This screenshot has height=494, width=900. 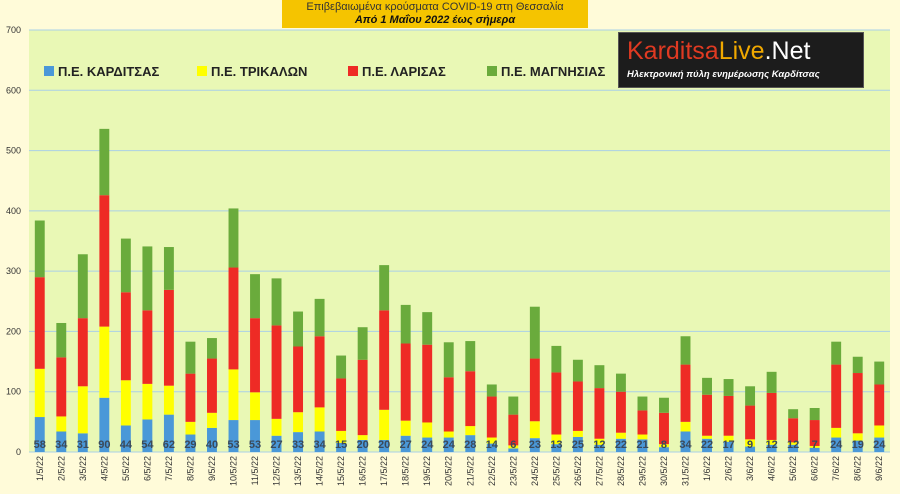 What do you see at coordinates (104, 468) in the screenshot?
I see `x-tick-label: 4/5/22` at bounding box center [104, 468].